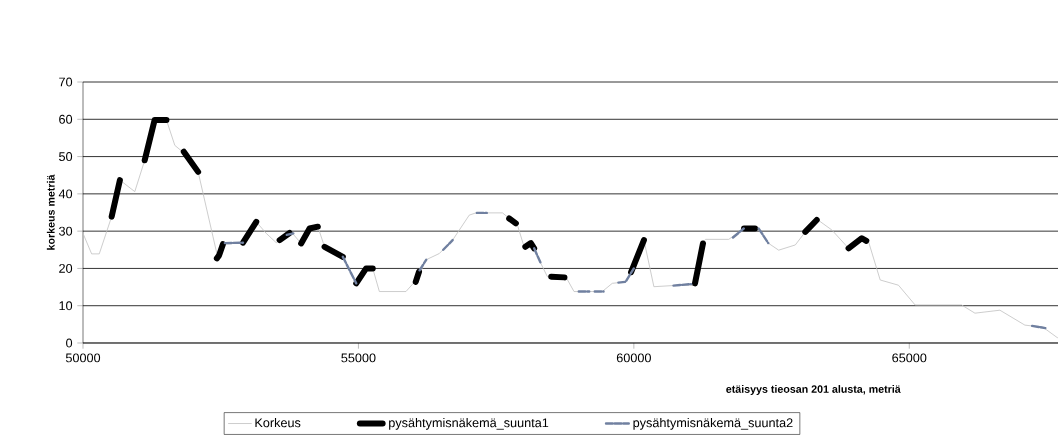 This screenshot has height=447, width=1060. What do you see at coordinates (633, 358) in the screenshot?
I see `x-tick-label: 60000` at bounding box center [633, 358].